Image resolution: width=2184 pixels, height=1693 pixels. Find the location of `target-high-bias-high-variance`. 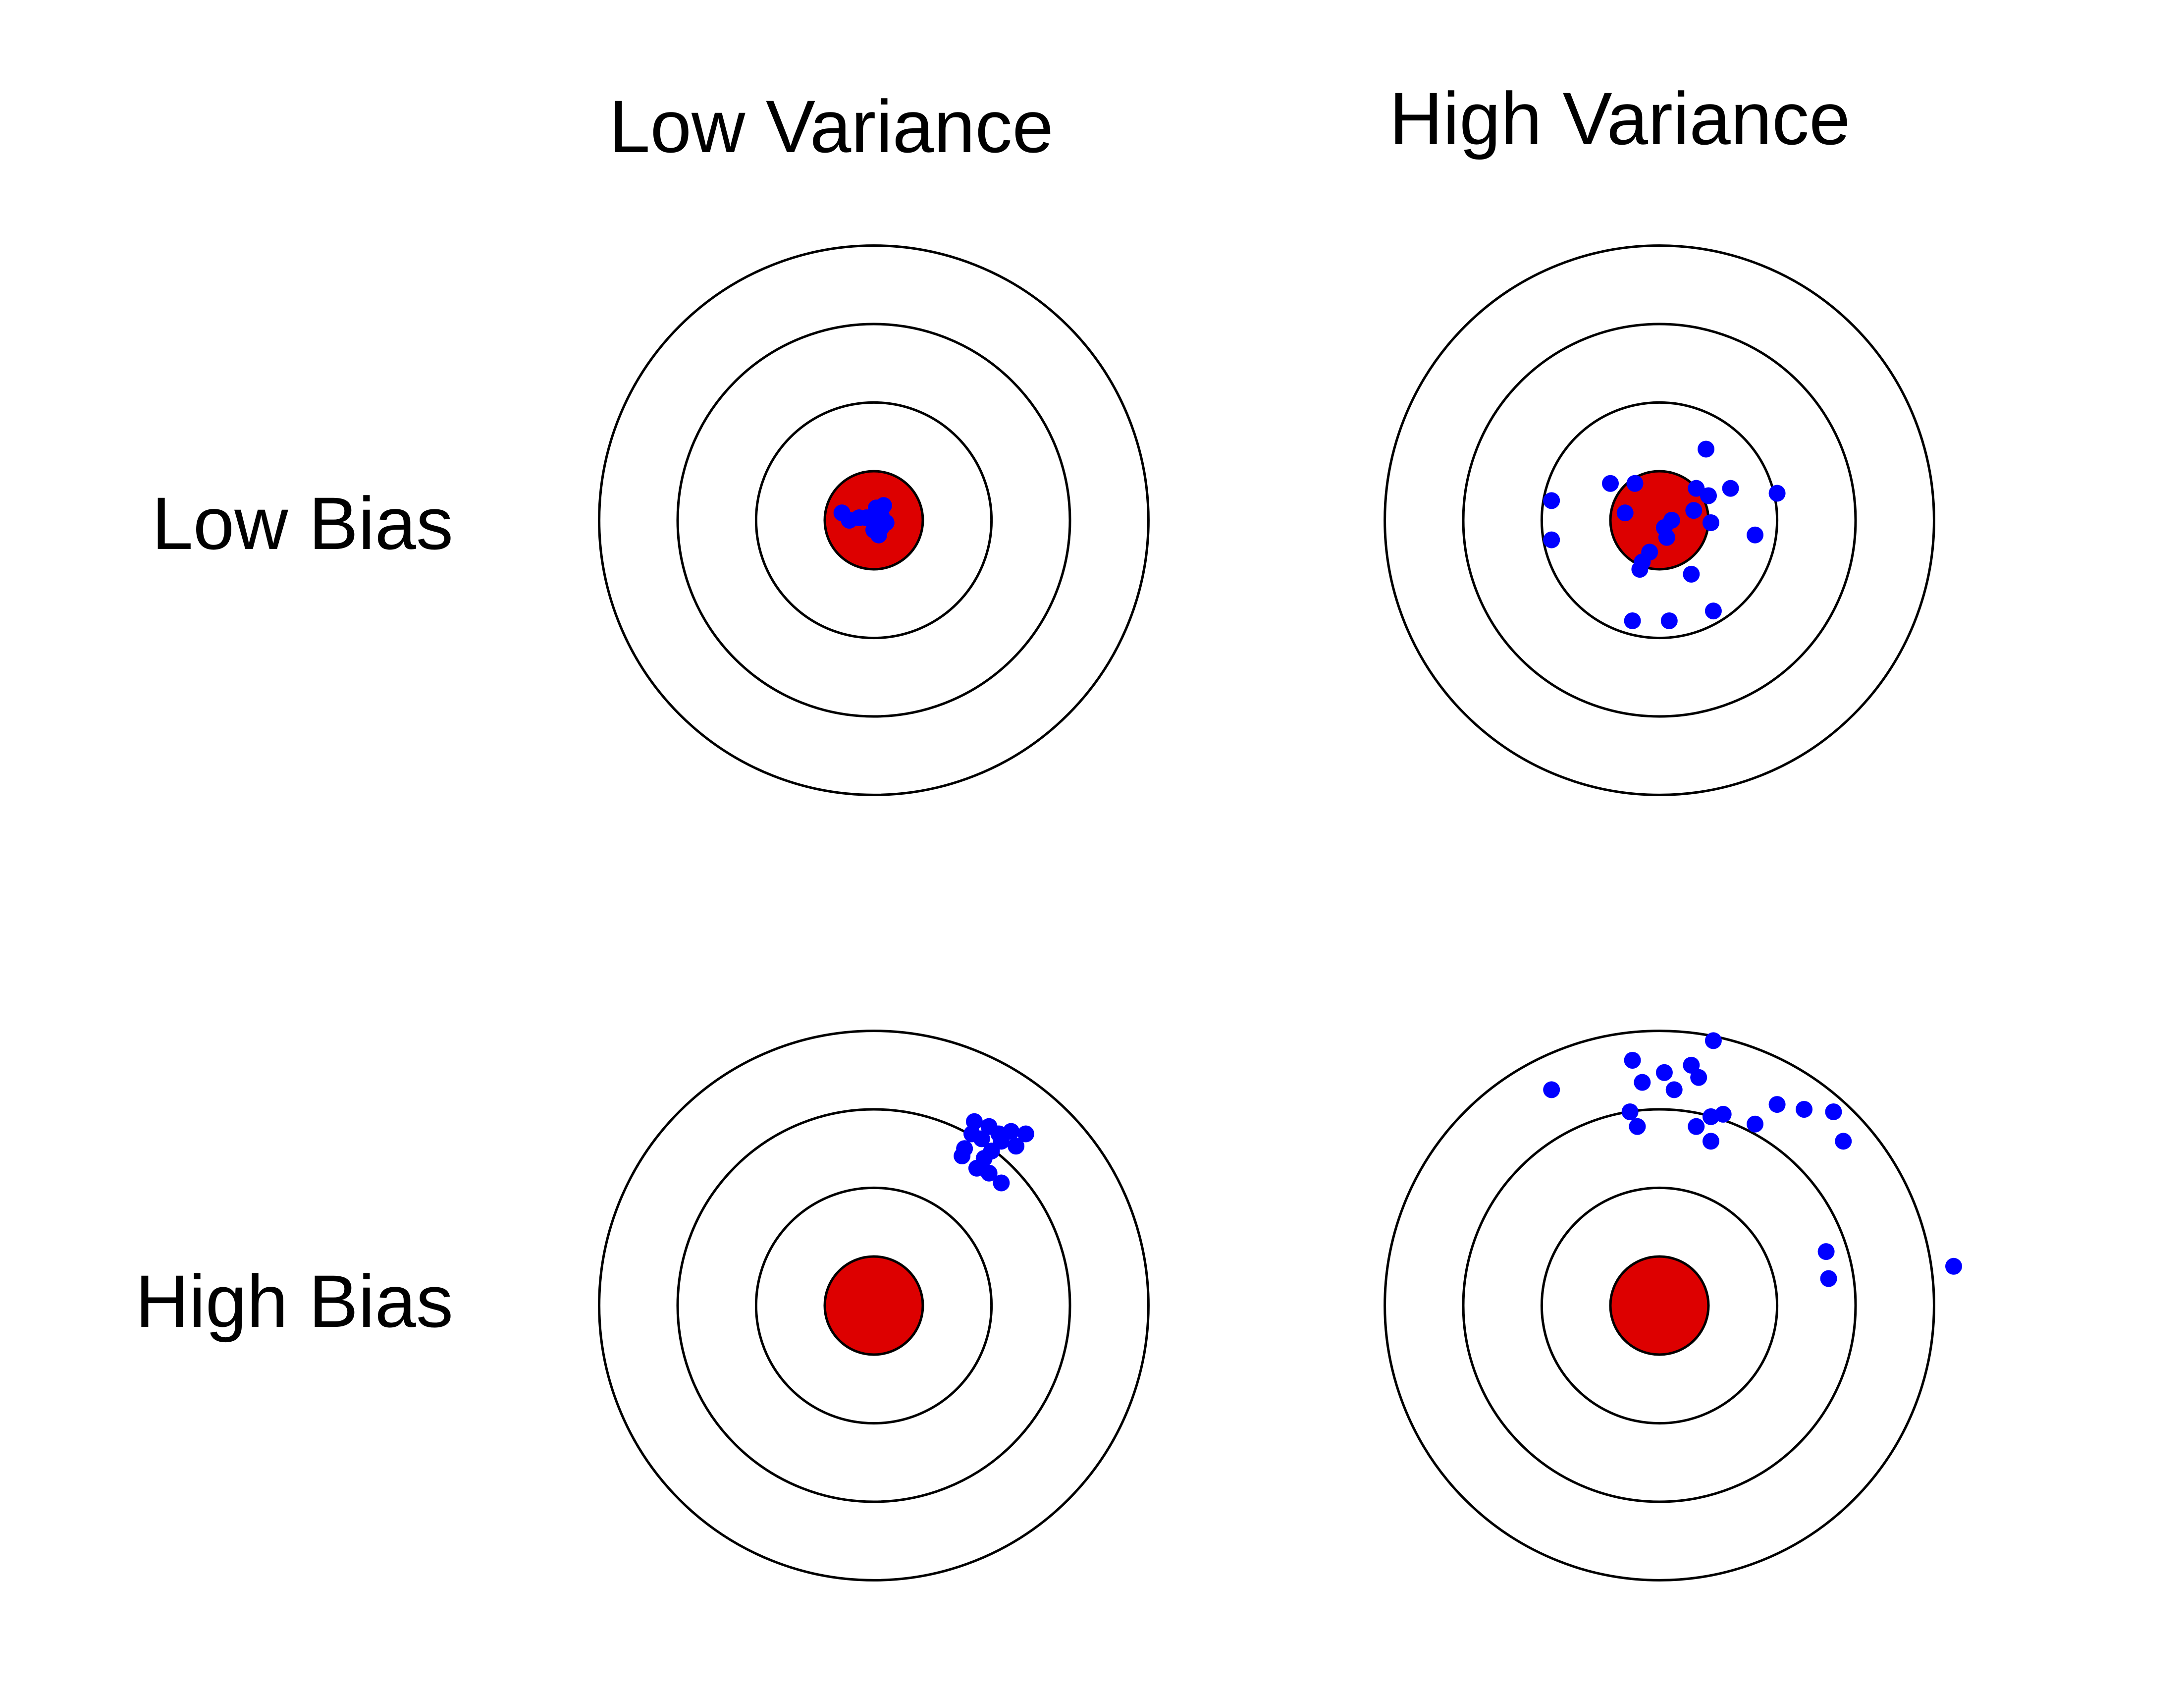

target-high-bias-high-variance is located at coordinates (1673, 1306).